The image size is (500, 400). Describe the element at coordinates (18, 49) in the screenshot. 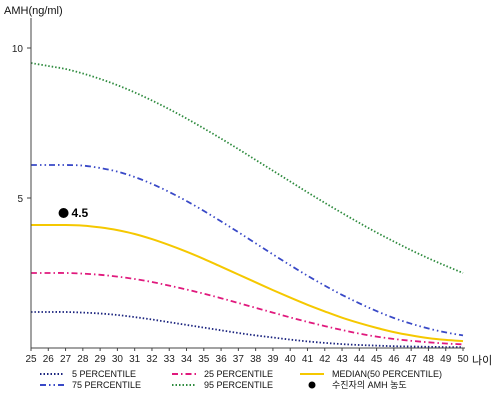

I see `y-tick-label: 10` at that location.